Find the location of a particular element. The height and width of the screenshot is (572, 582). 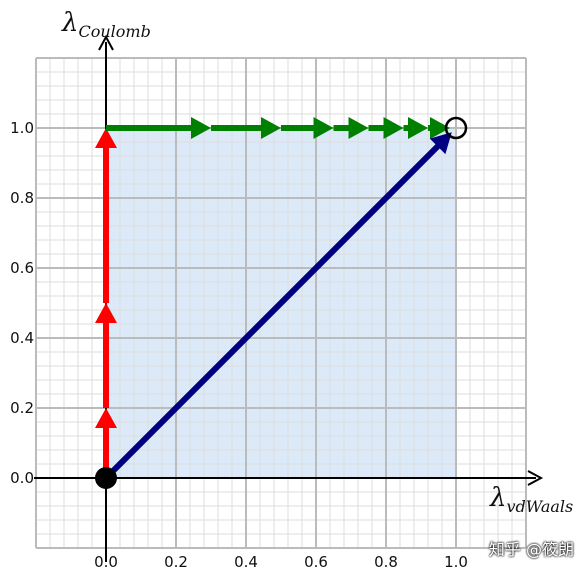

y-tick-label: 0.2 is located at coordinates (22, 408).